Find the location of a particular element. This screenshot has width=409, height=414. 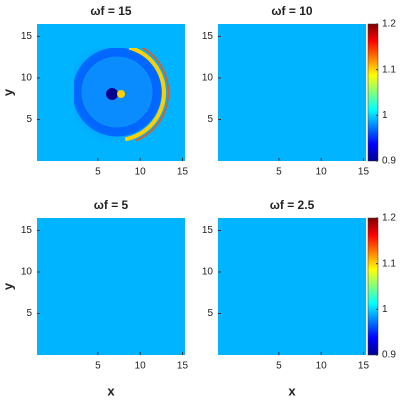

panel-title: ωf = 2.5 is located at coordinates (292, 205).